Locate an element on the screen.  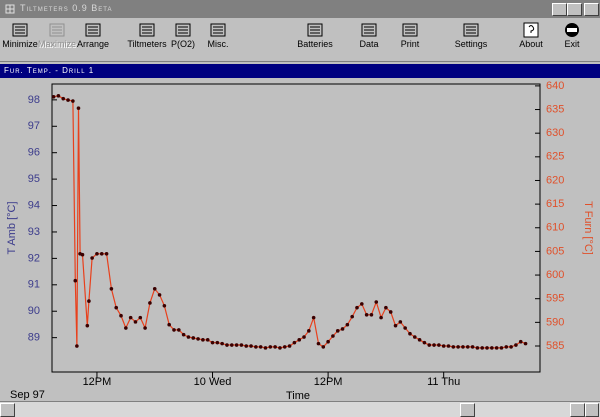
y-tick-label: 96 is located at coordinates (34, 153).